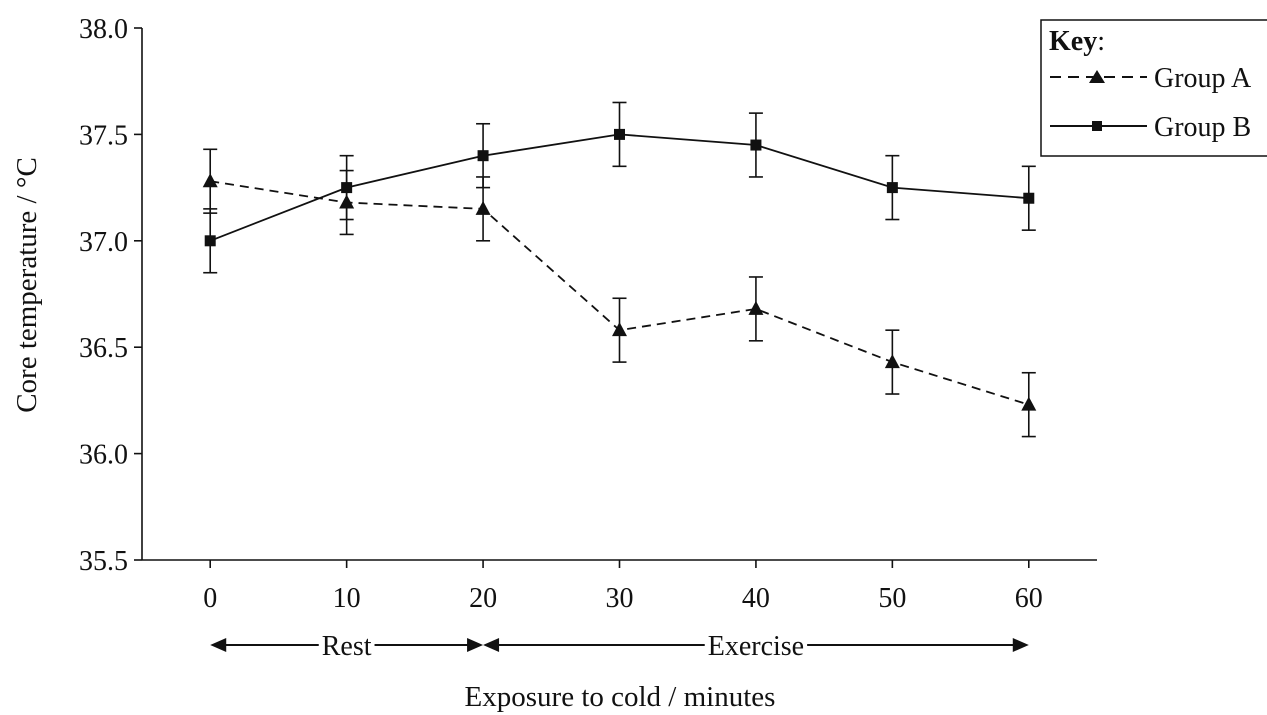 The width and height of the screenshot is (1267, 715). What do you see at coordinates (103, 135) in the screenshot?
I see `y-tick-label: 37.5` at bounding box center [103, 135].